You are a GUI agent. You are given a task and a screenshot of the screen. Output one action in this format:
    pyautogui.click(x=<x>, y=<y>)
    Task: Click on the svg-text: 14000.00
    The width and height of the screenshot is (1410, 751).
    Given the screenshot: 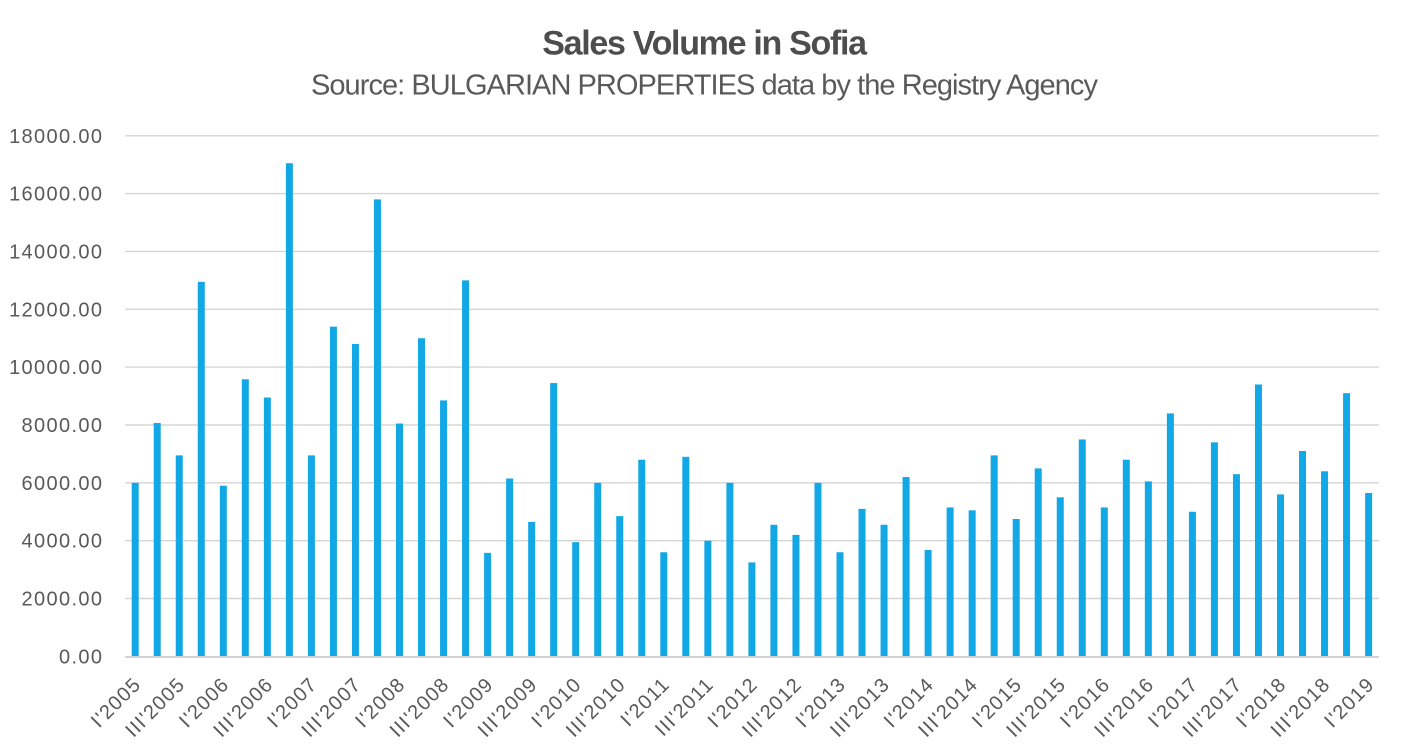 What is the action you would take?
    pyautogui.click(x=56, y=252)
    